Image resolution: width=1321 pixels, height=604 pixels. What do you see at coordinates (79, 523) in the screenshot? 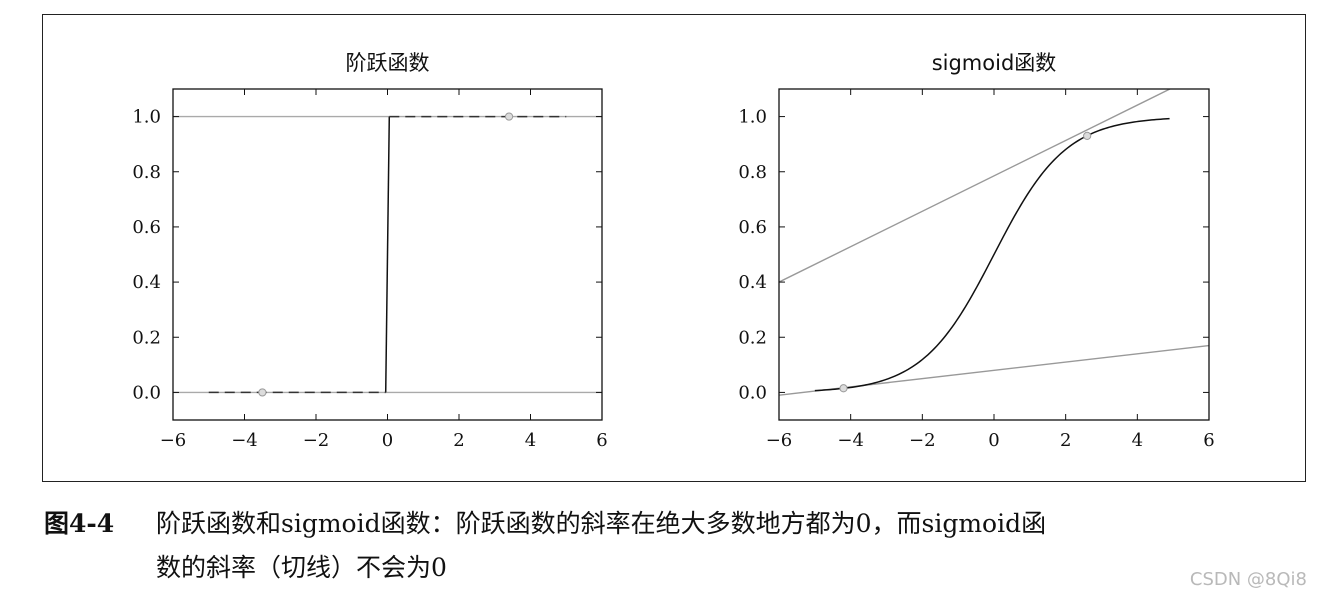
I see `figure-number: 图4-4` at bounding box center [79, 523].